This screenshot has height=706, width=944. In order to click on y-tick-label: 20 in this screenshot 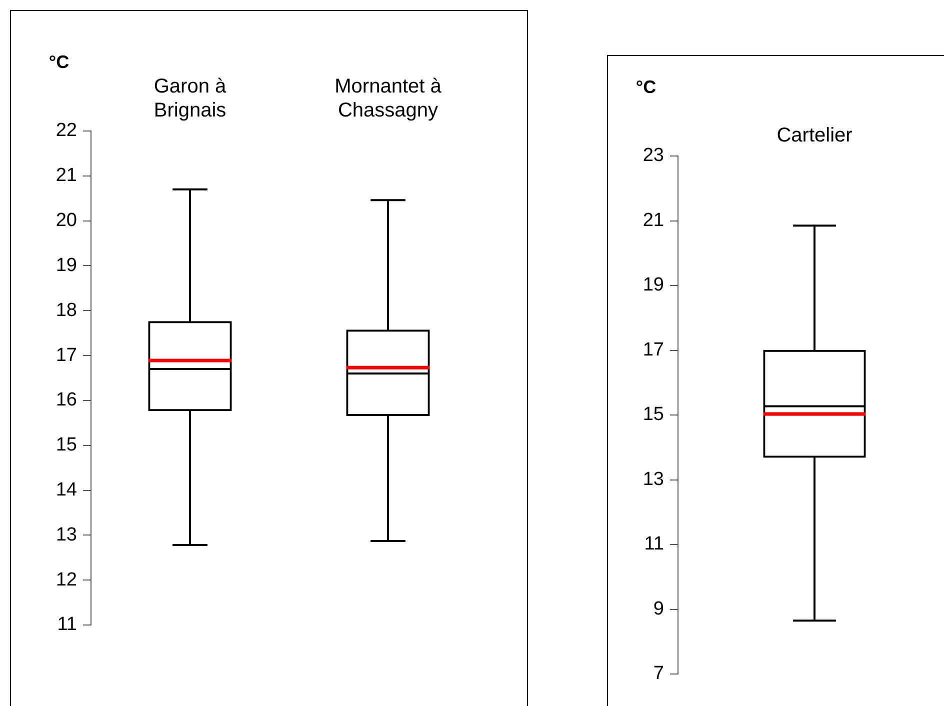, I will do `click(66, 221)`.